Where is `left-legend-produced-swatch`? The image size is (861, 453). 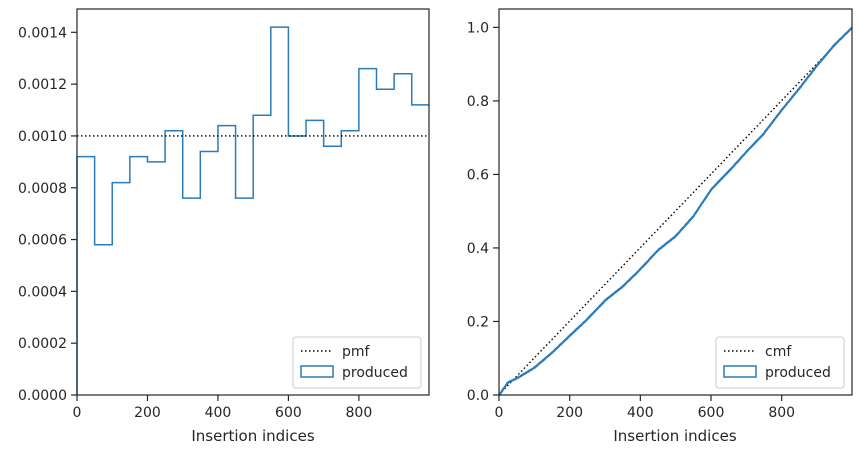
left-legend-produced-swatch is located at coordinates (317, 371).